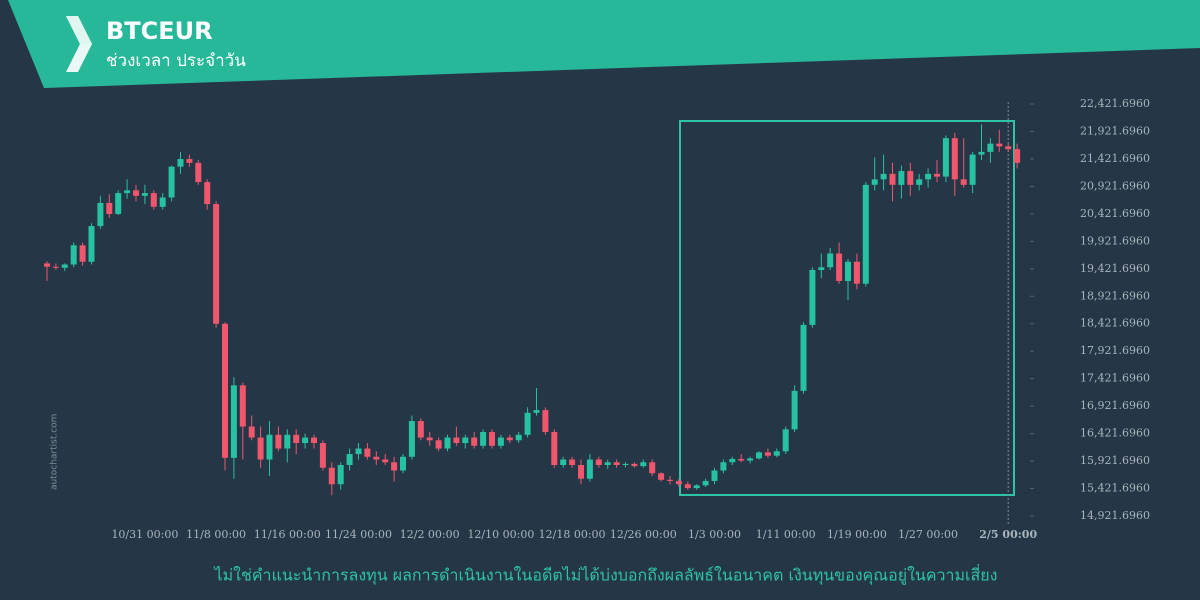 The image size is (1200, 600). I want to click on y-tick-label: 19,921.6960, so click(1115, 240).